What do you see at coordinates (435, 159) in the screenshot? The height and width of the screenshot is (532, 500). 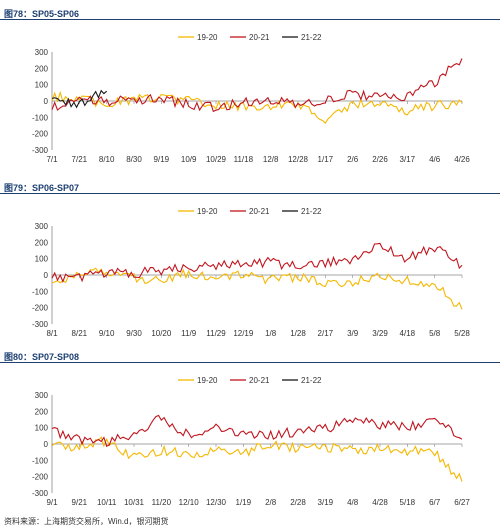 I see `x-tick-label: 4/6` at bounding box center [435, 159].